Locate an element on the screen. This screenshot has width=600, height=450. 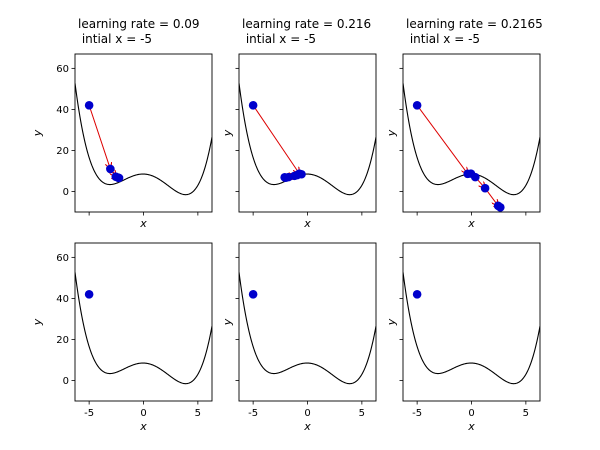
subplot-6: -5 0 5 x y is located at coordinates (463, 337).